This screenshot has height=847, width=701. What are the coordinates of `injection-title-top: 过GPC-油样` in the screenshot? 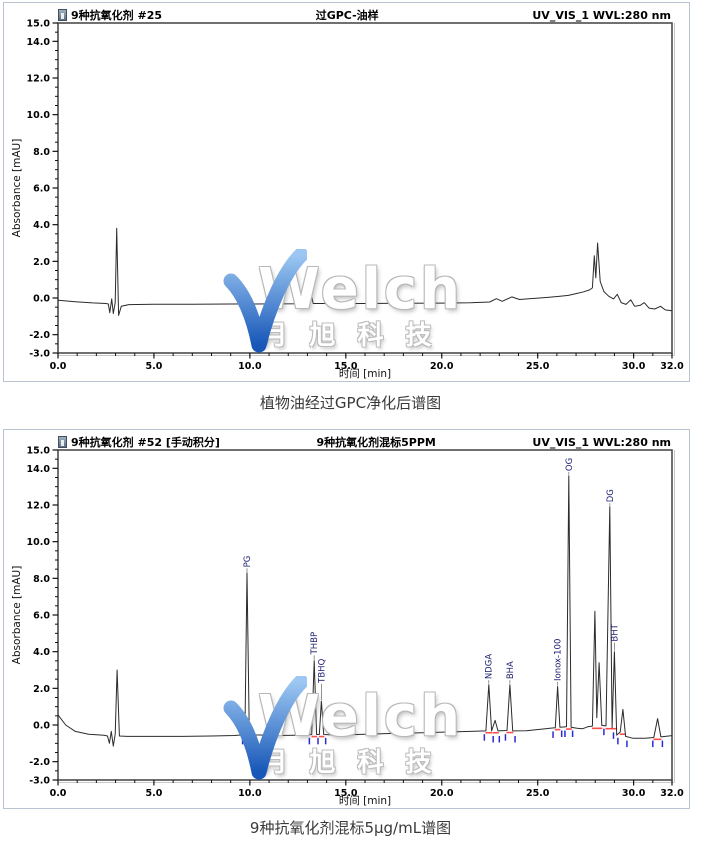 It's located at (347, 15).